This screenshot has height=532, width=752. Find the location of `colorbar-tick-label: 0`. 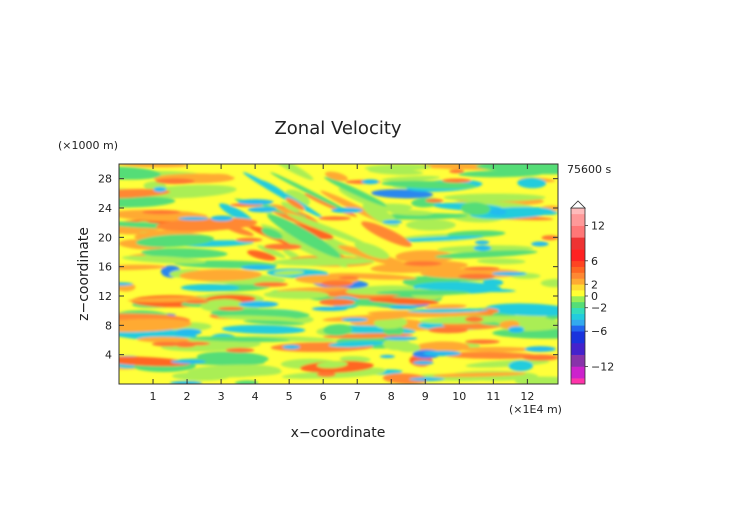

colorbar-tick-label: 0 is located at coordinates (594, 296).